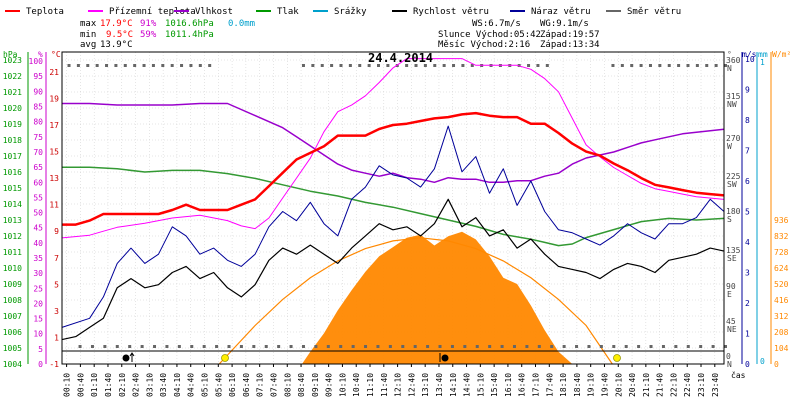 The width and height of the screenshot is (800, 400). What do you see at coordinates (12, 60) in the screenshot?
I see `axis-hpa-tick: 1023` at bounding box center [12, 60].